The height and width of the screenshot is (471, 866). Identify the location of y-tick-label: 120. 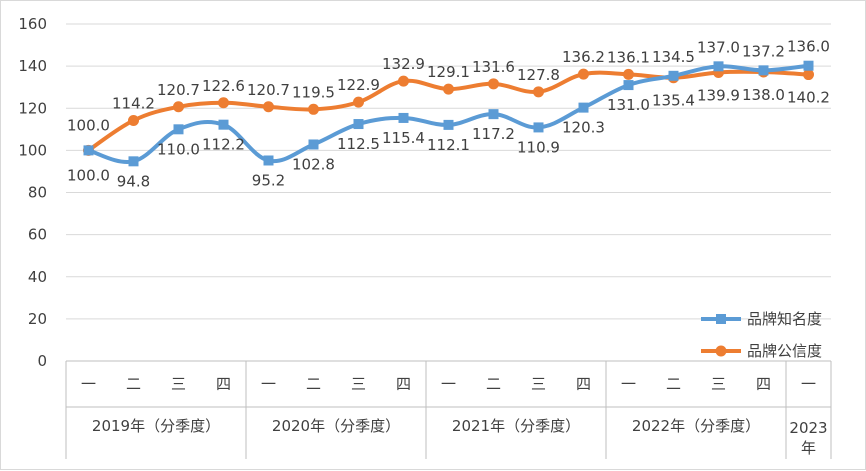
(32, 108).